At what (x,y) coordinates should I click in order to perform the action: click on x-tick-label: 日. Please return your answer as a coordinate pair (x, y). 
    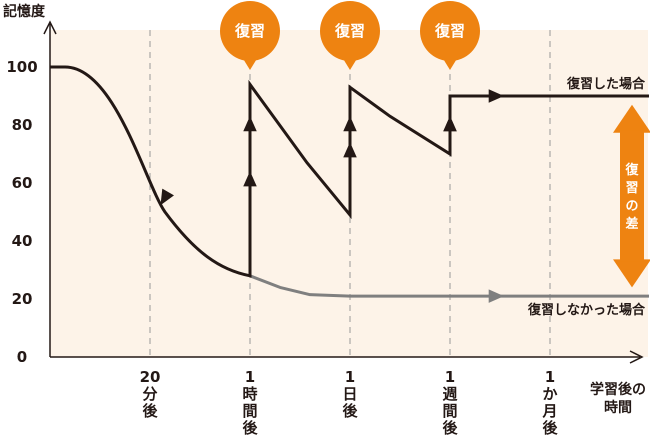
    Looking at the image, I should click on (349, 394).